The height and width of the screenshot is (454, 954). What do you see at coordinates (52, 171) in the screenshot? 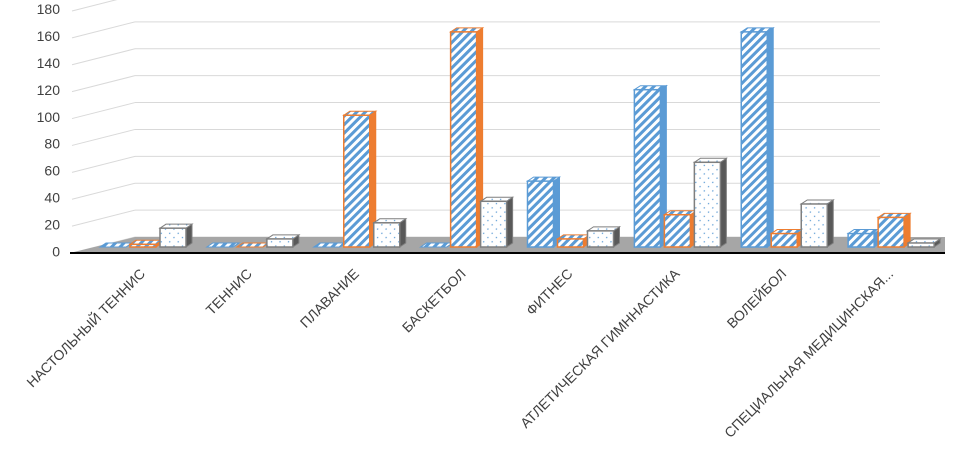
I see `y-tick-label: 60` at bounding box center [52, 171].